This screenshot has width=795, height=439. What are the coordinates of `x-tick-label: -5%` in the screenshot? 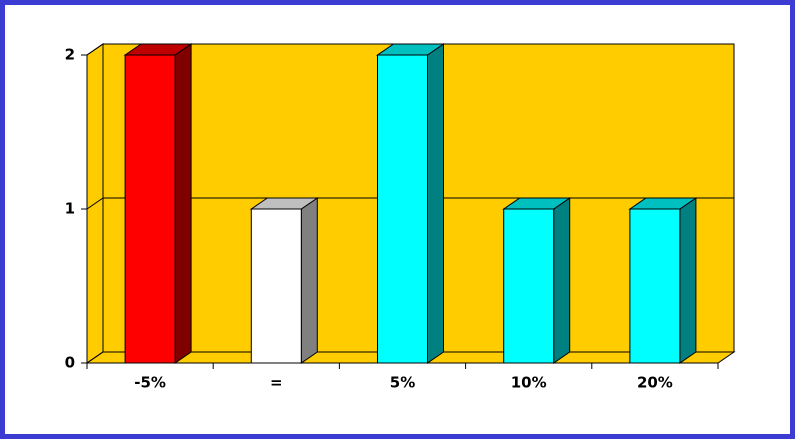 It's located at (150, 383).